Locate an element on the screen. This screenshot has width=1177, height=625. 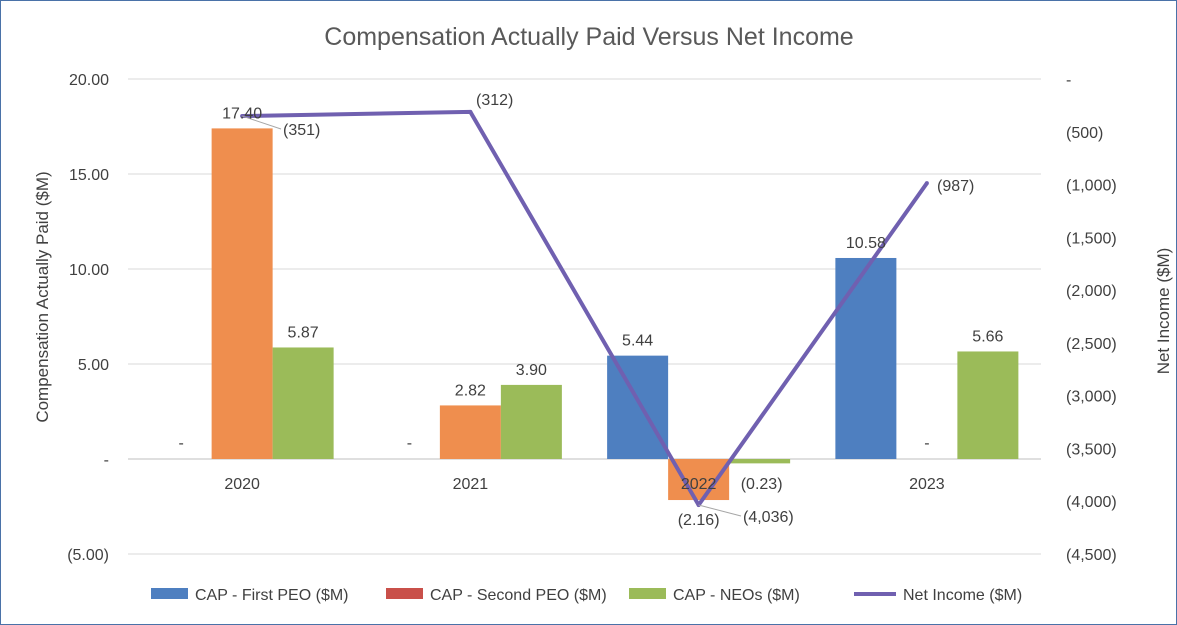
y2-tick-label: (2,500) is located at coordinates (1091, 344).